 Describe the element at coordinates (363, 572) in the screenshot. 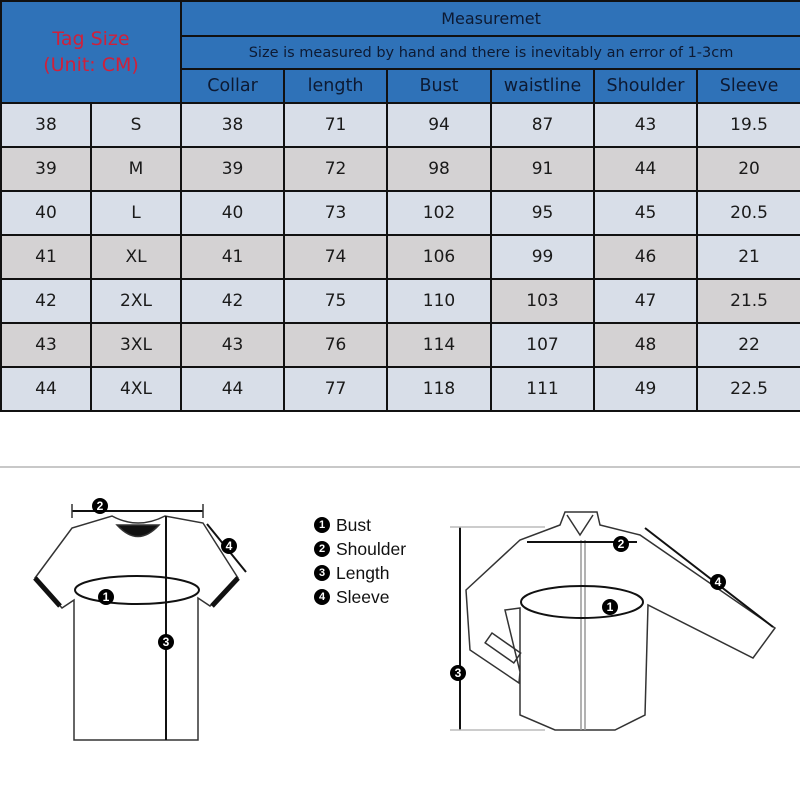

I see `legend-label: Length` at that location.